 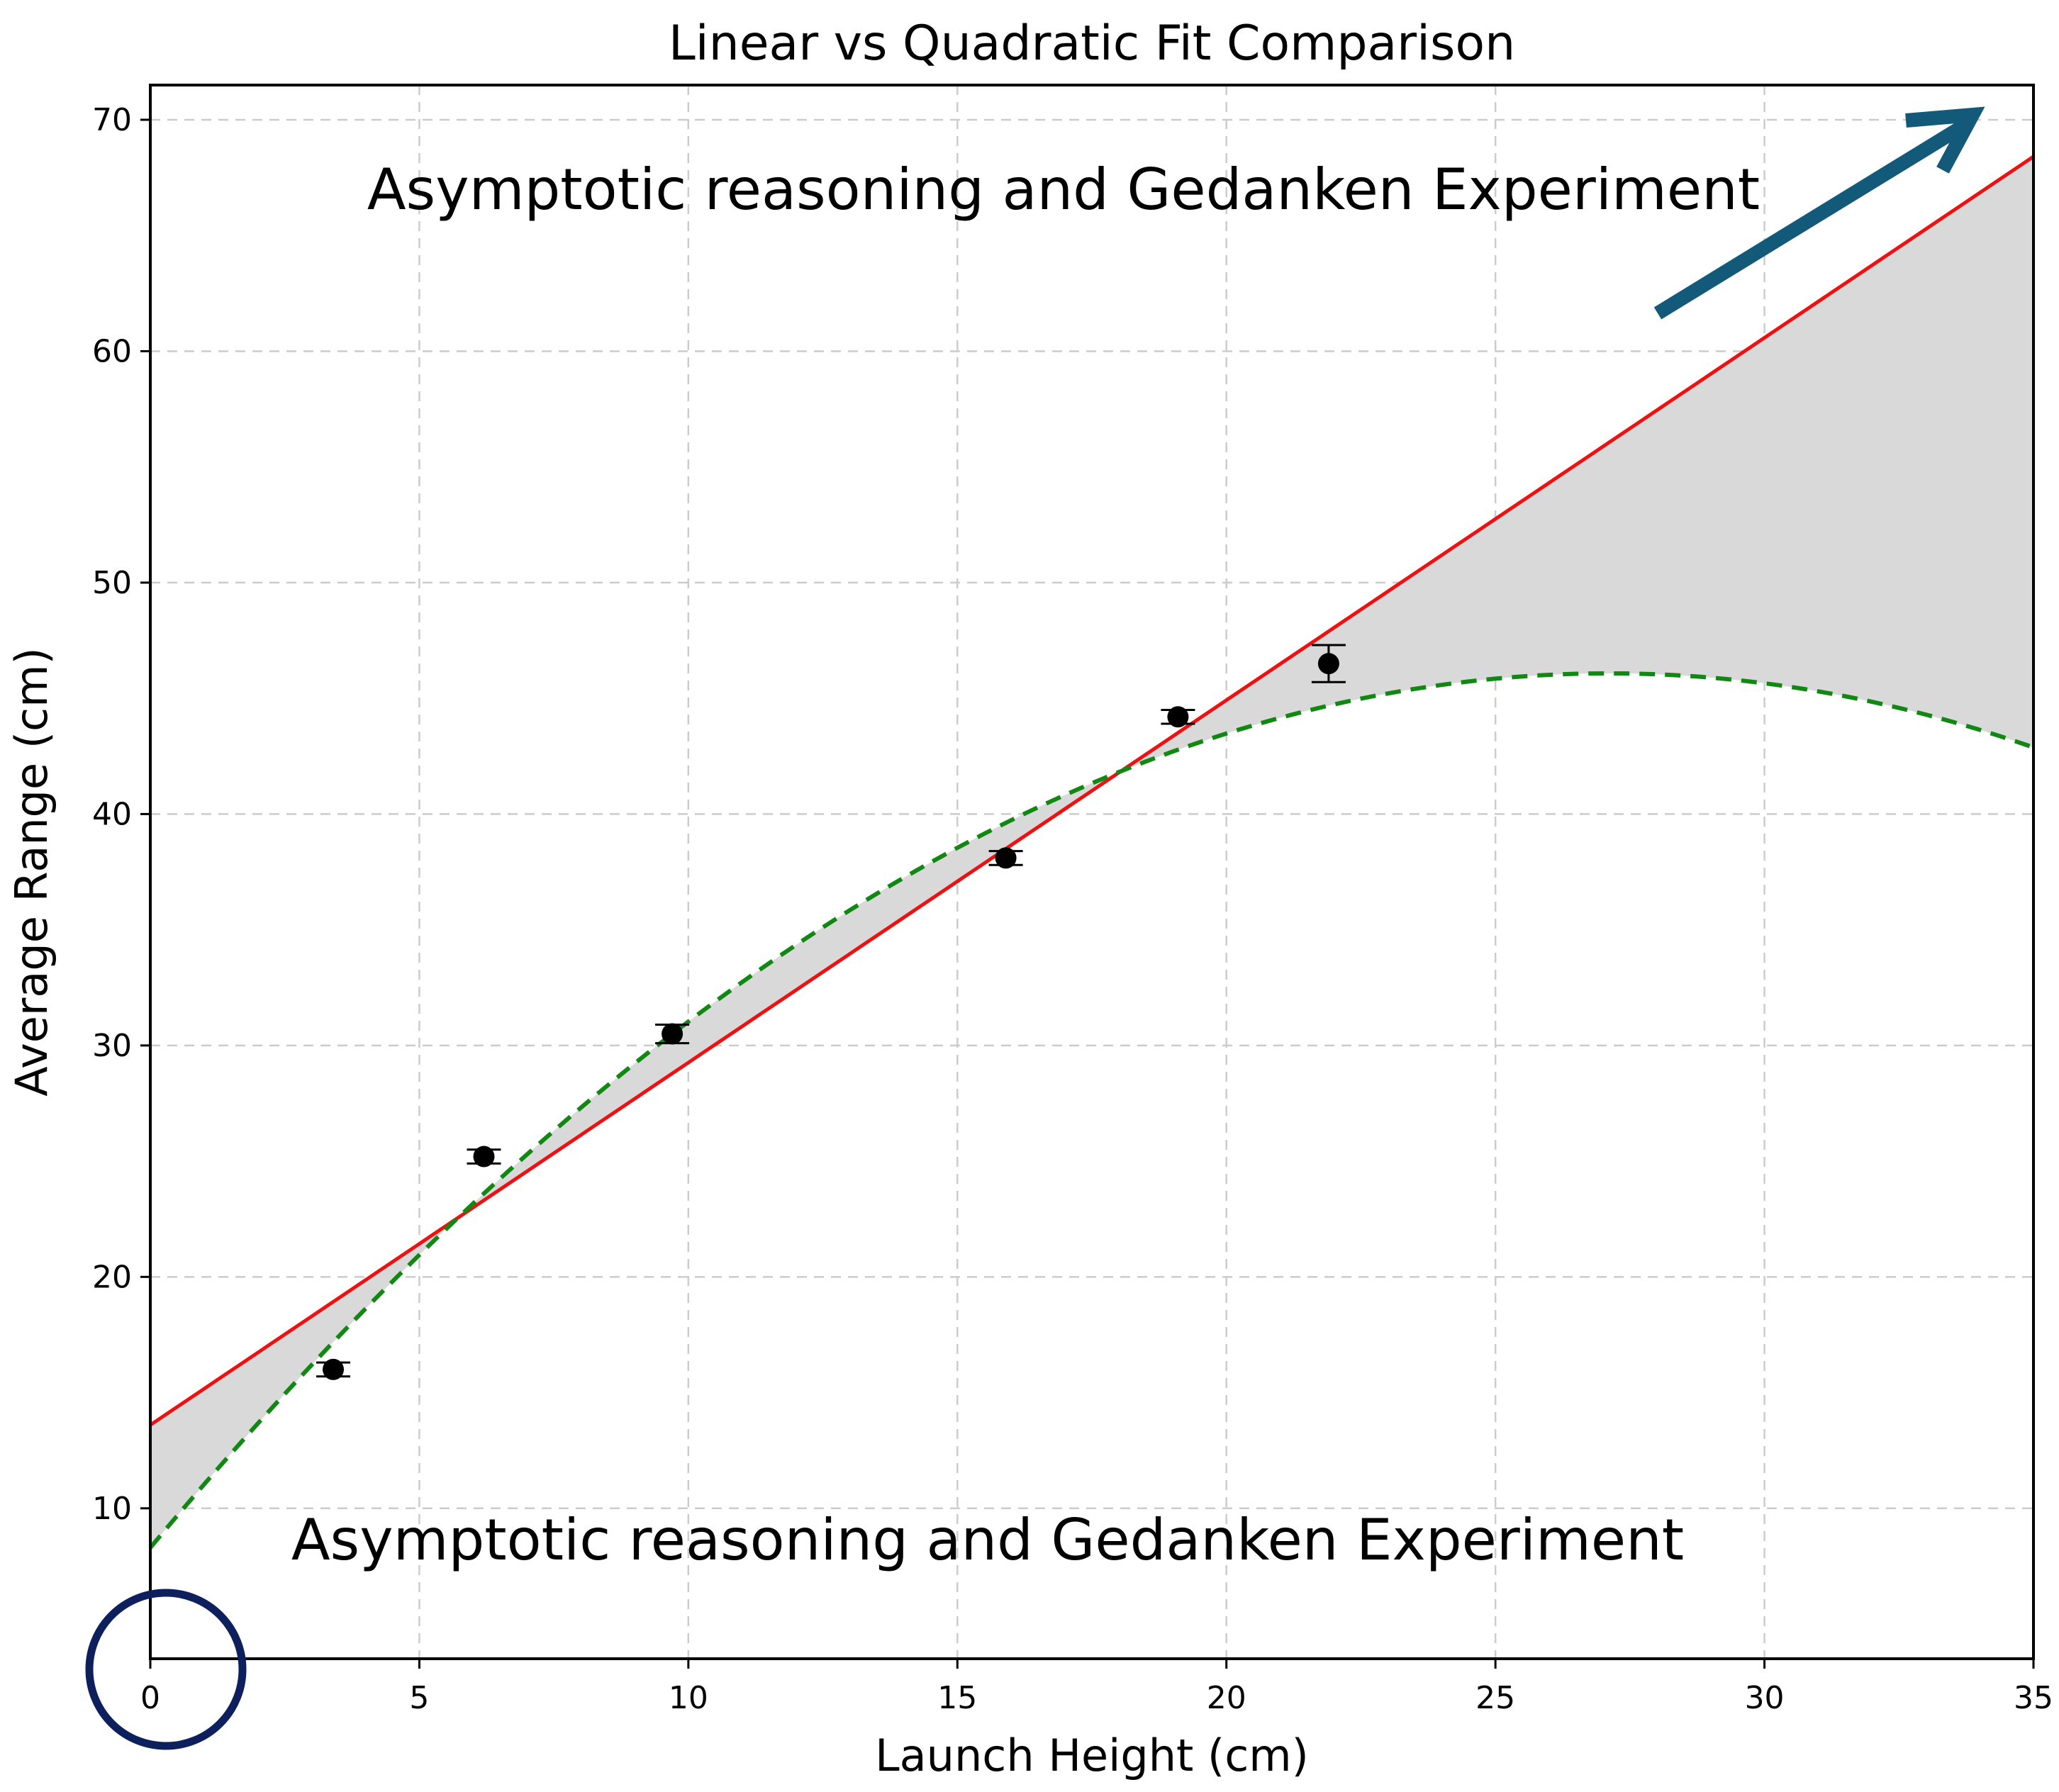 I want to click on x-tick-label: 0, so click(x=150, y=1698).